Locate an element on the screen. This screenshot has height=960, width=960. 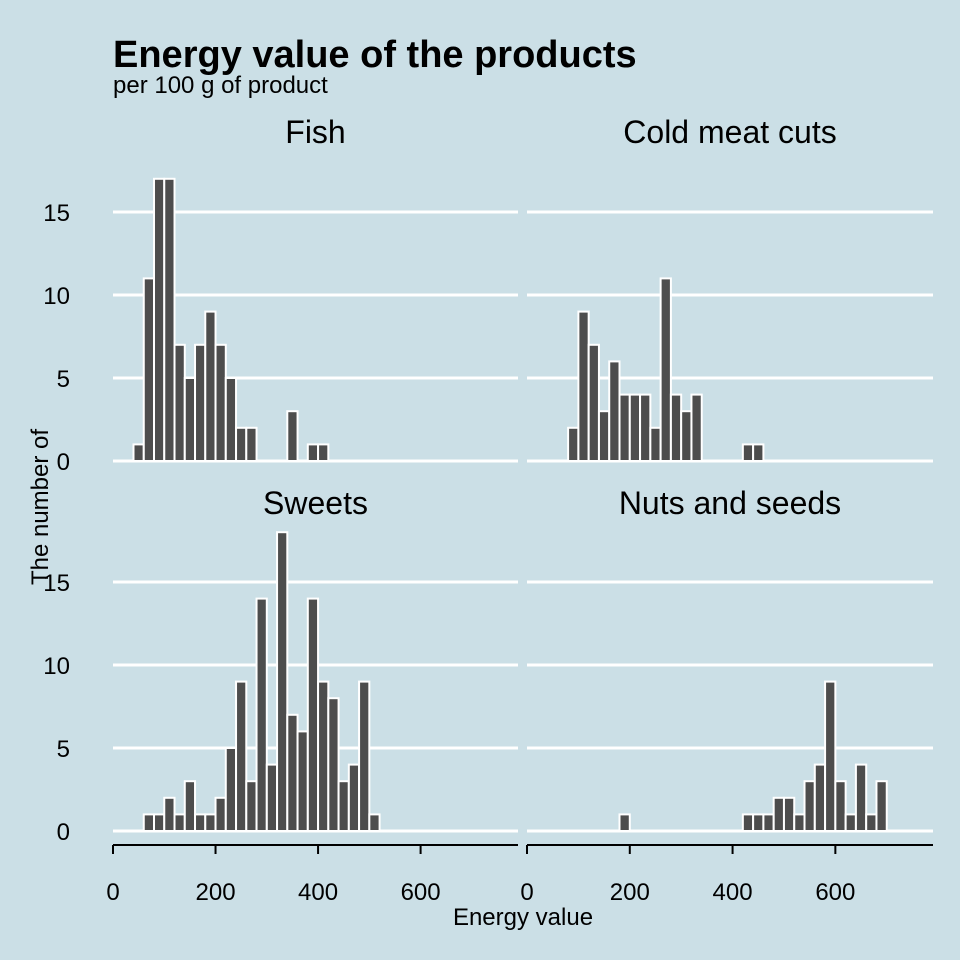
y-axis-label: The number of is located at coordinates (40, 507).